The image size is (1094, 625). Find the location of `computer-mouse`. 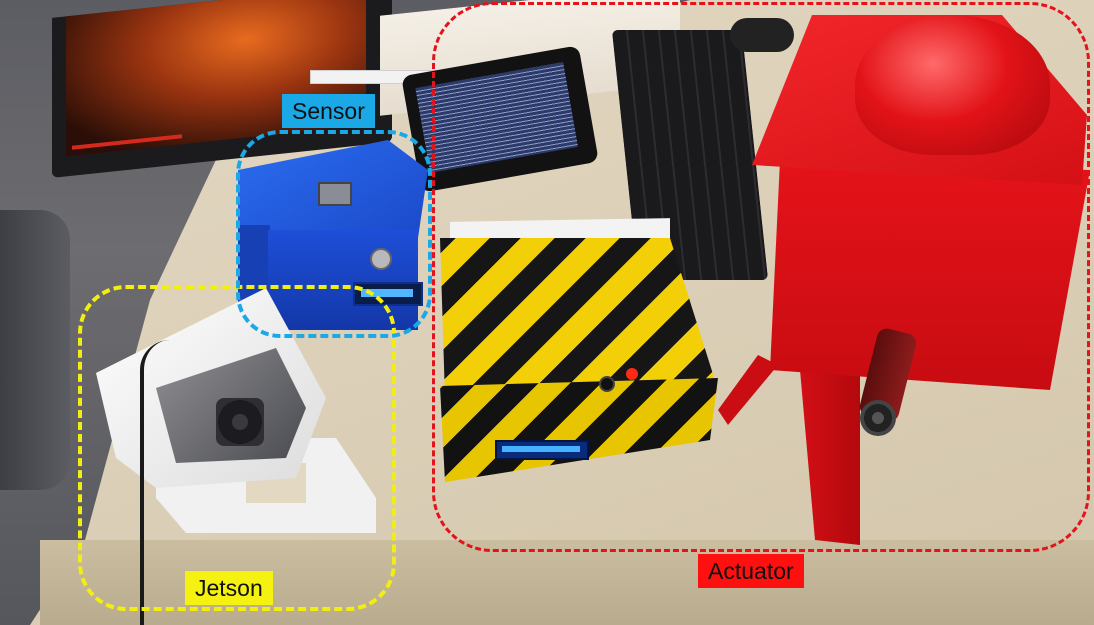

computer-mouse is located at coordinates (762, 35).